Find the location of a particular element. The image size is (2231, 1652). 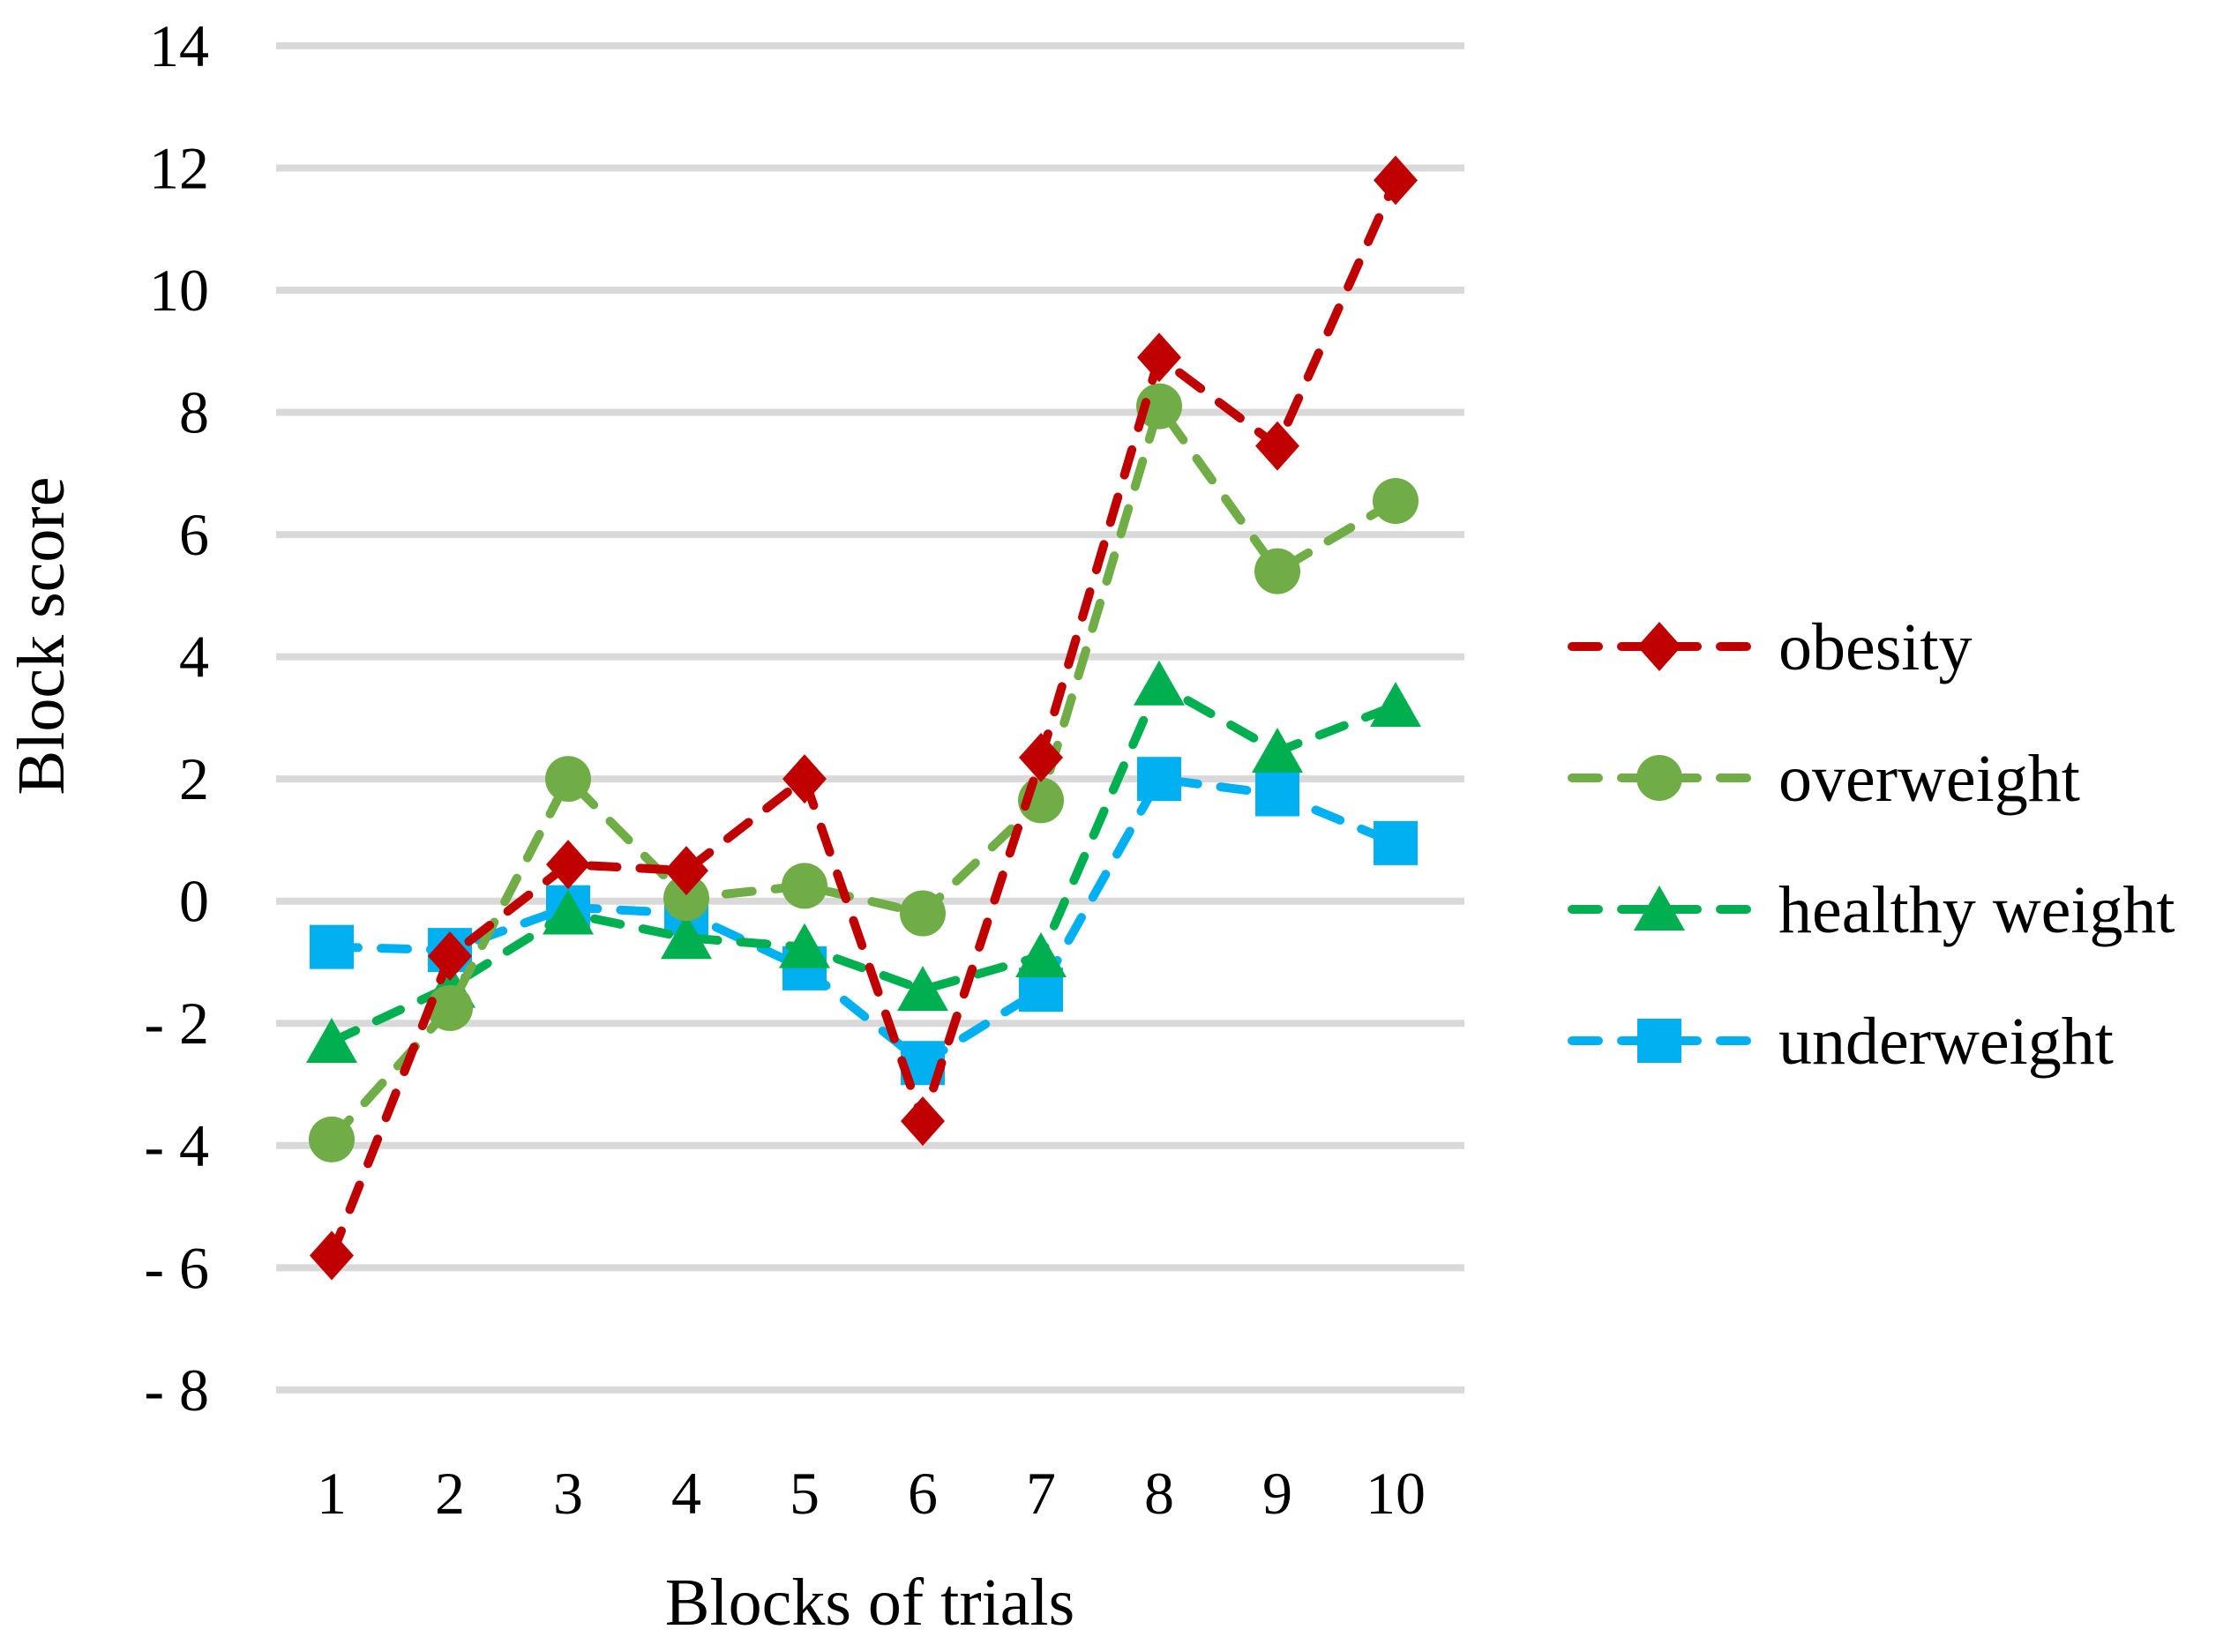

y-tick-label: 10 is located at coordinates (179, 290).